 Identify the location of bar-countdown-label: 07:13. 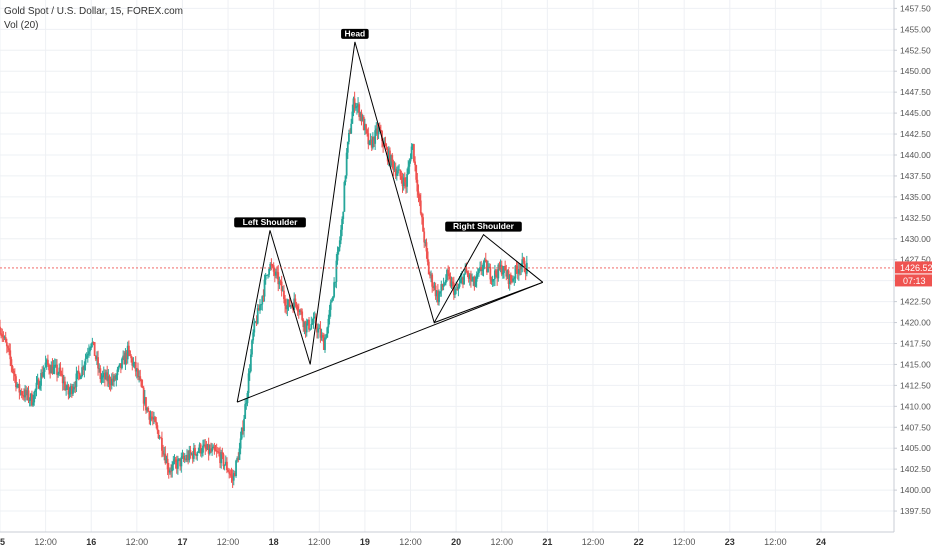
(914, 281).